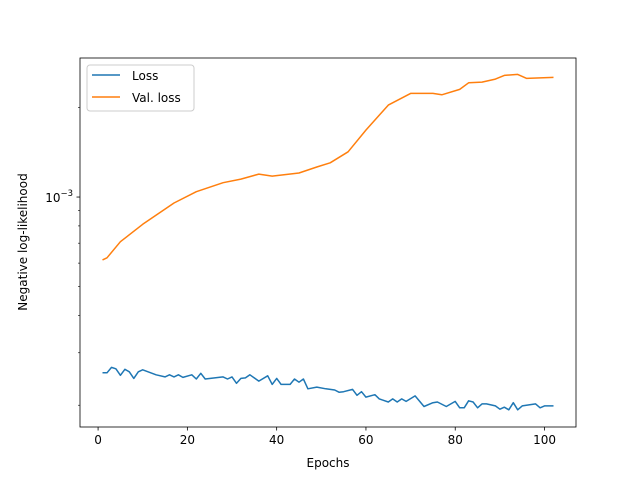  What do you see at coordinates (59, 197) in the screenshot?
I see `y-tick-label: 10−3` at bounding box center [59, 197].